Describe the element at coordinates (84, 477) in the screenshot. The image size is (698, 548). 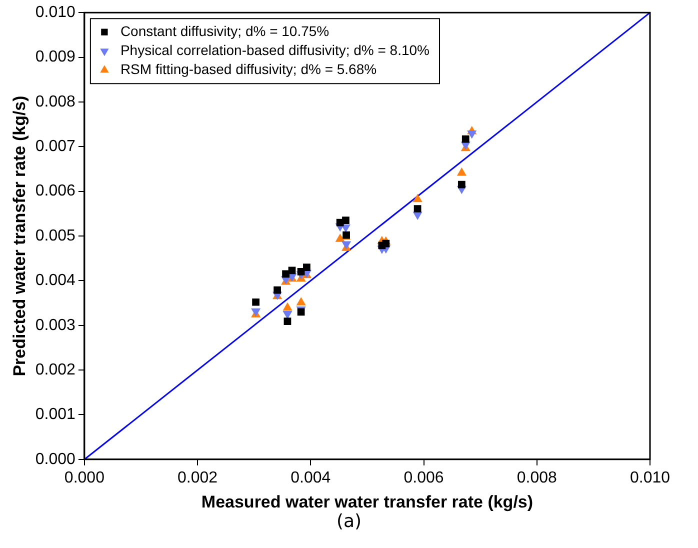
I see `x-tick-label: 0.000` at that location.